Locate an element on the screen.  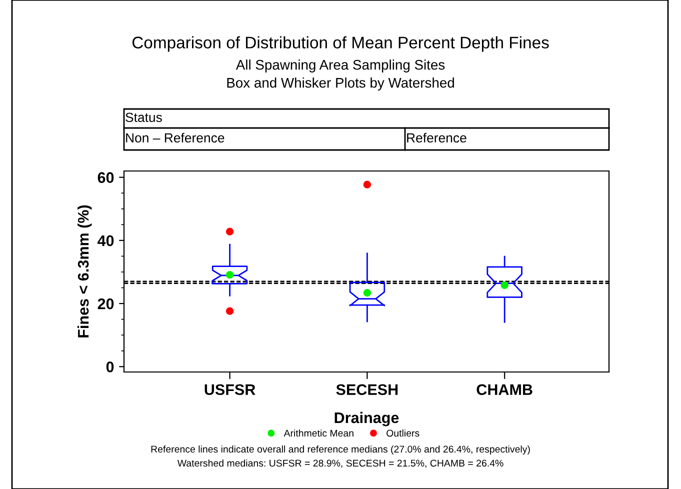
y-tick-label: 60 is located at coordinates (106, 177).